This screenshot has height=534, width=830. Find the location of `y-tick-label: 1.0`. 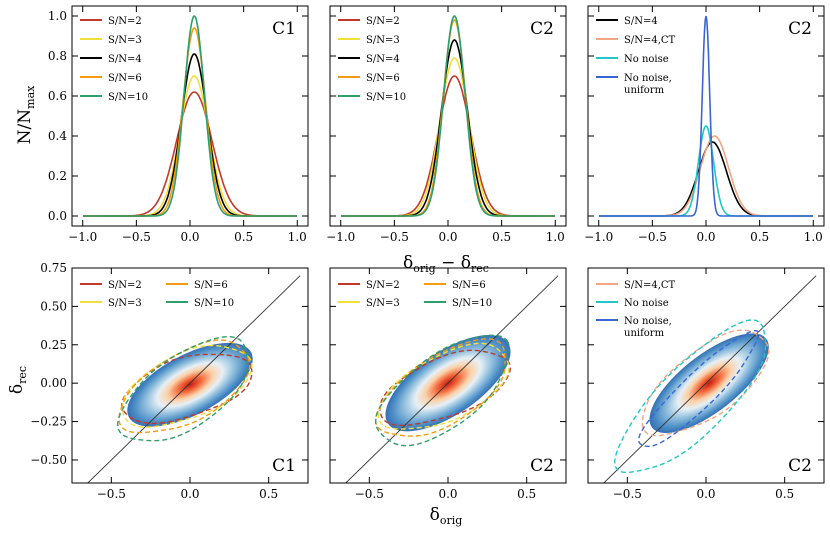

y-tick-label: 1.0 is located at coordinates (57, 16).